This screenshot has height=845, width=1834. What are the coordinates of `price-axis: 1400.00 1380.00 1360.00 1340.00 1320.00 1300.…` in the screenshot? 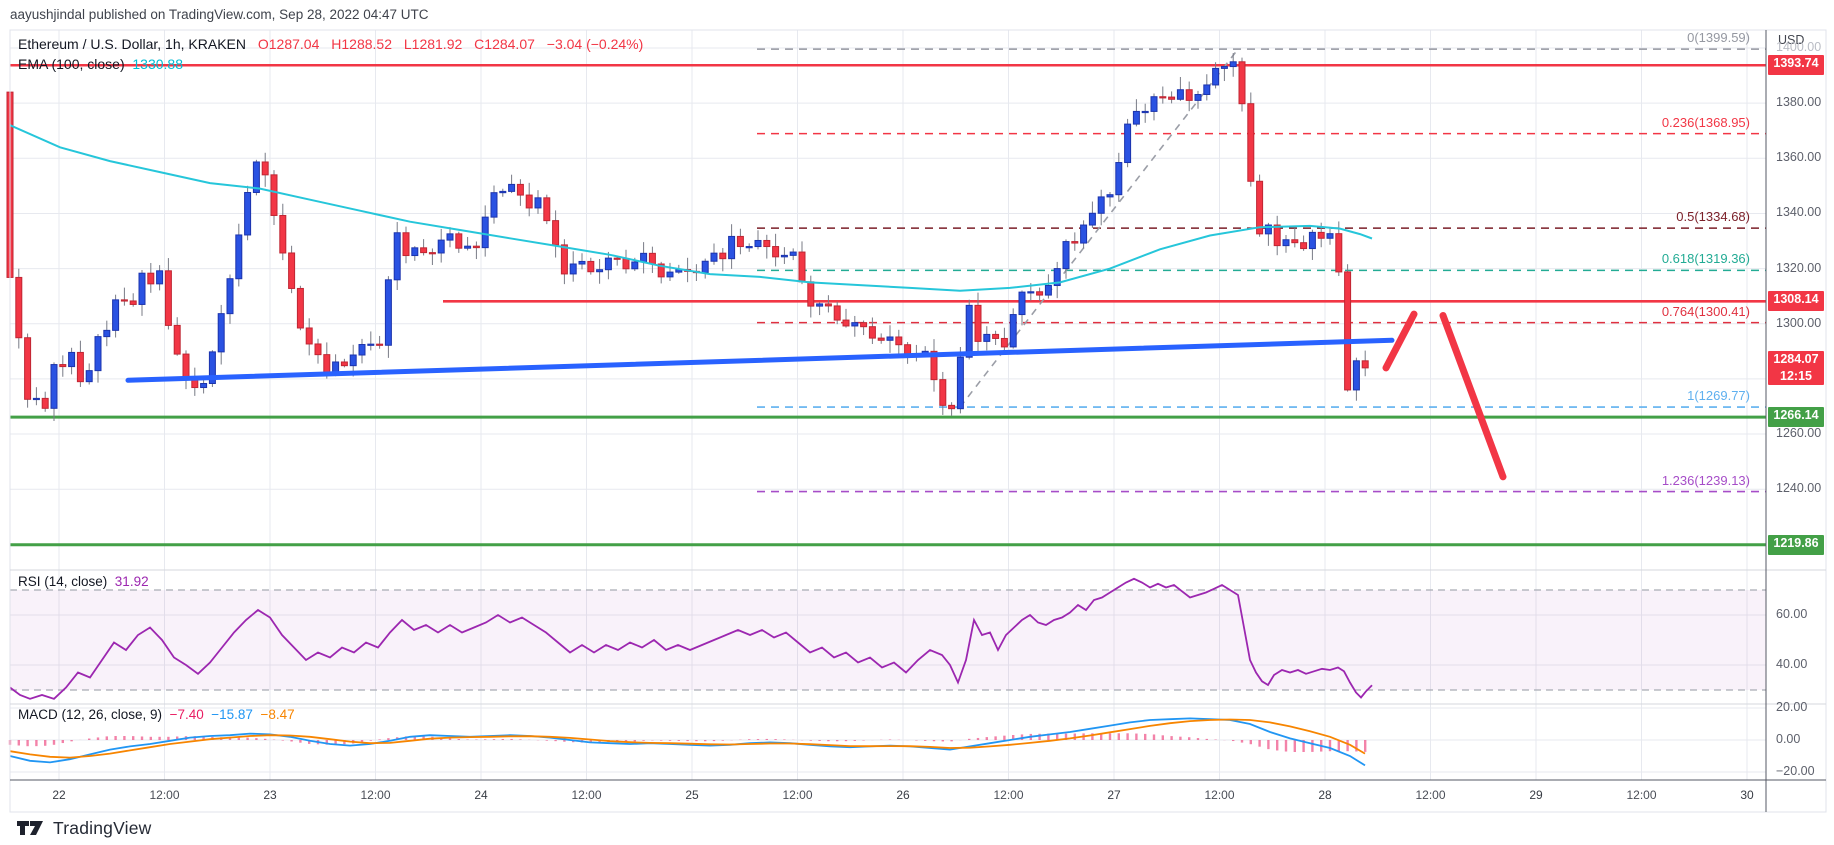 It's located at (1800, 405).